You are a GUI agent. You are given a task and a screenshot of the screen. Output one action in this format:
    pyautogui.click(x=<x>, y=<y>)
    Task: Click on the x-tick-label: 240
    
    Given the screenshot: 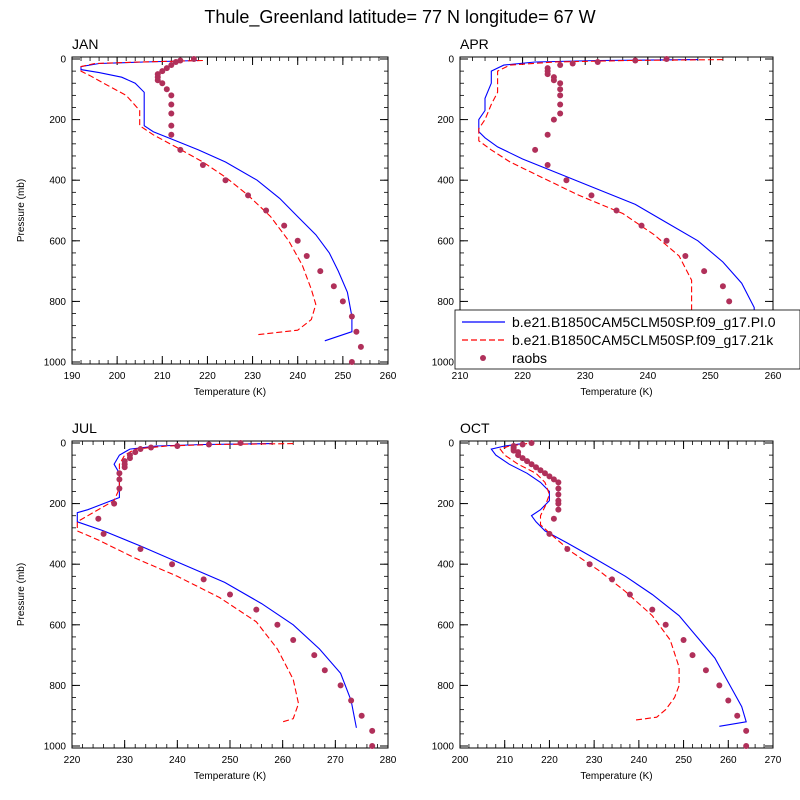 What is the action you would take?
    pyautogui.click(x=177, y=760)
    